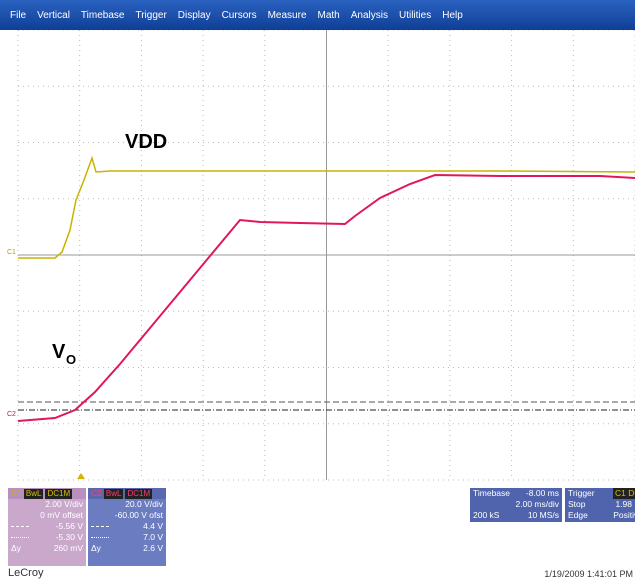 The height and width of the screenshot is (581, 635). Describe the element at coordinates (146, 142) in the screenshot. I see `trace-label: VDD` at that location.